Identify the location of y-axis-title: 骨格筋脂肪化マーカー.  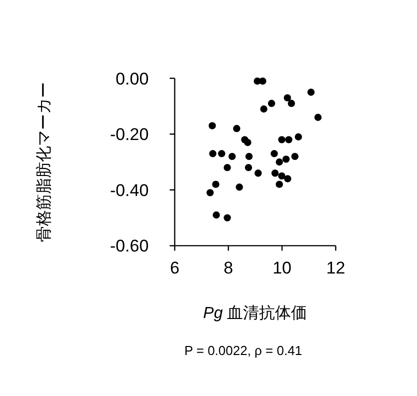
(44, 162).